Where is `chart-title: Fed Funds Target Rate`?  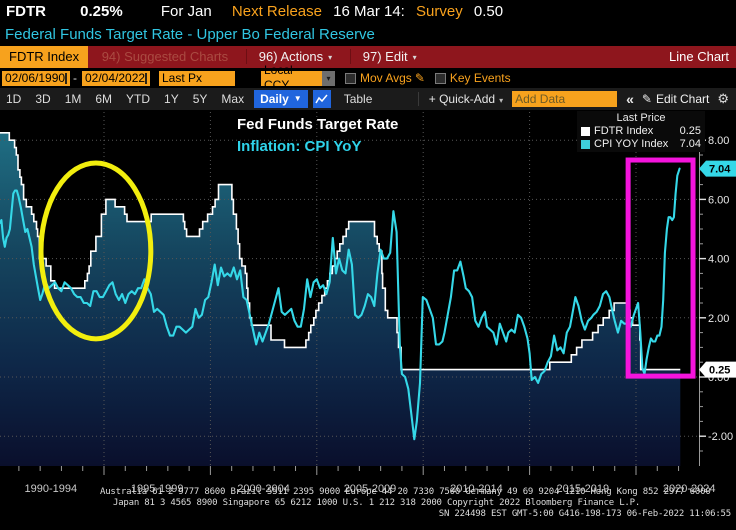
chart-title: Fed Funds Target Rate is located at coordinates (318, 124).